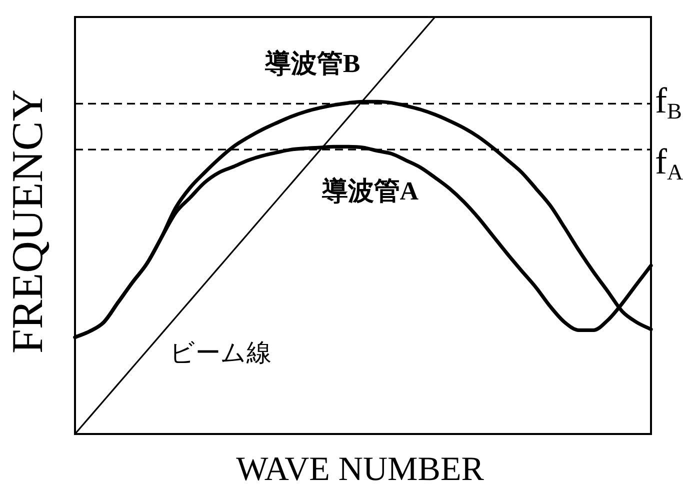 This screenshot has width=683, height=484. I want to click on ref-line-label: f$_{A}$, so click(669, 163).